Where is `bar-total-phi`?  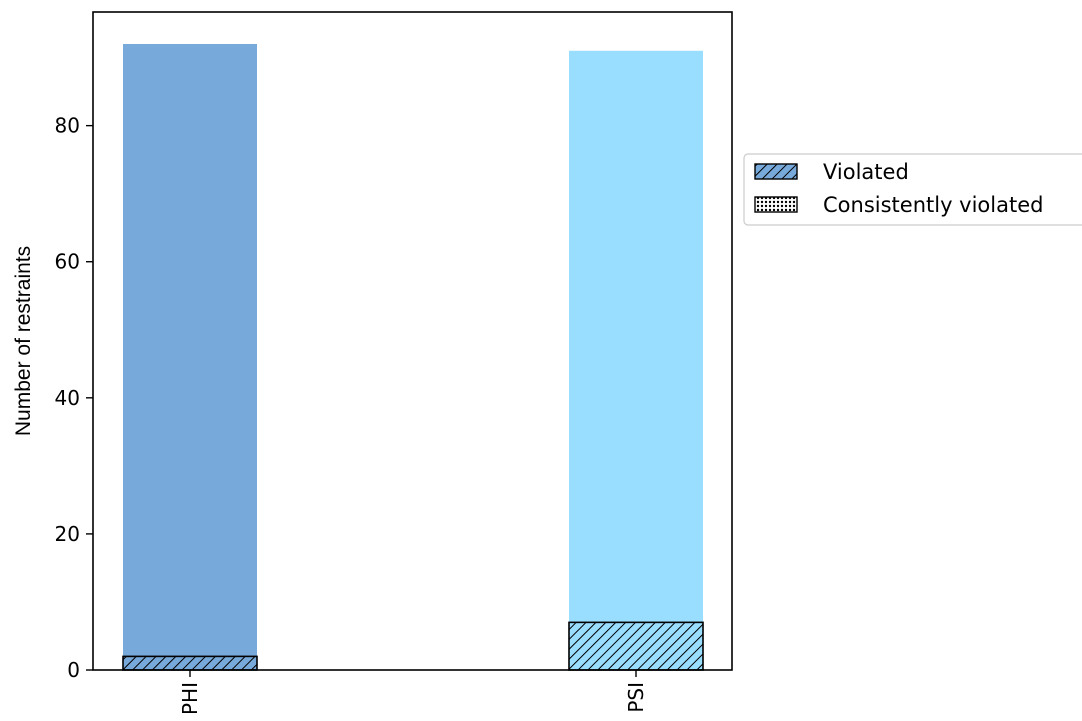 bar-total-phi is located at coordinates (190, 356).